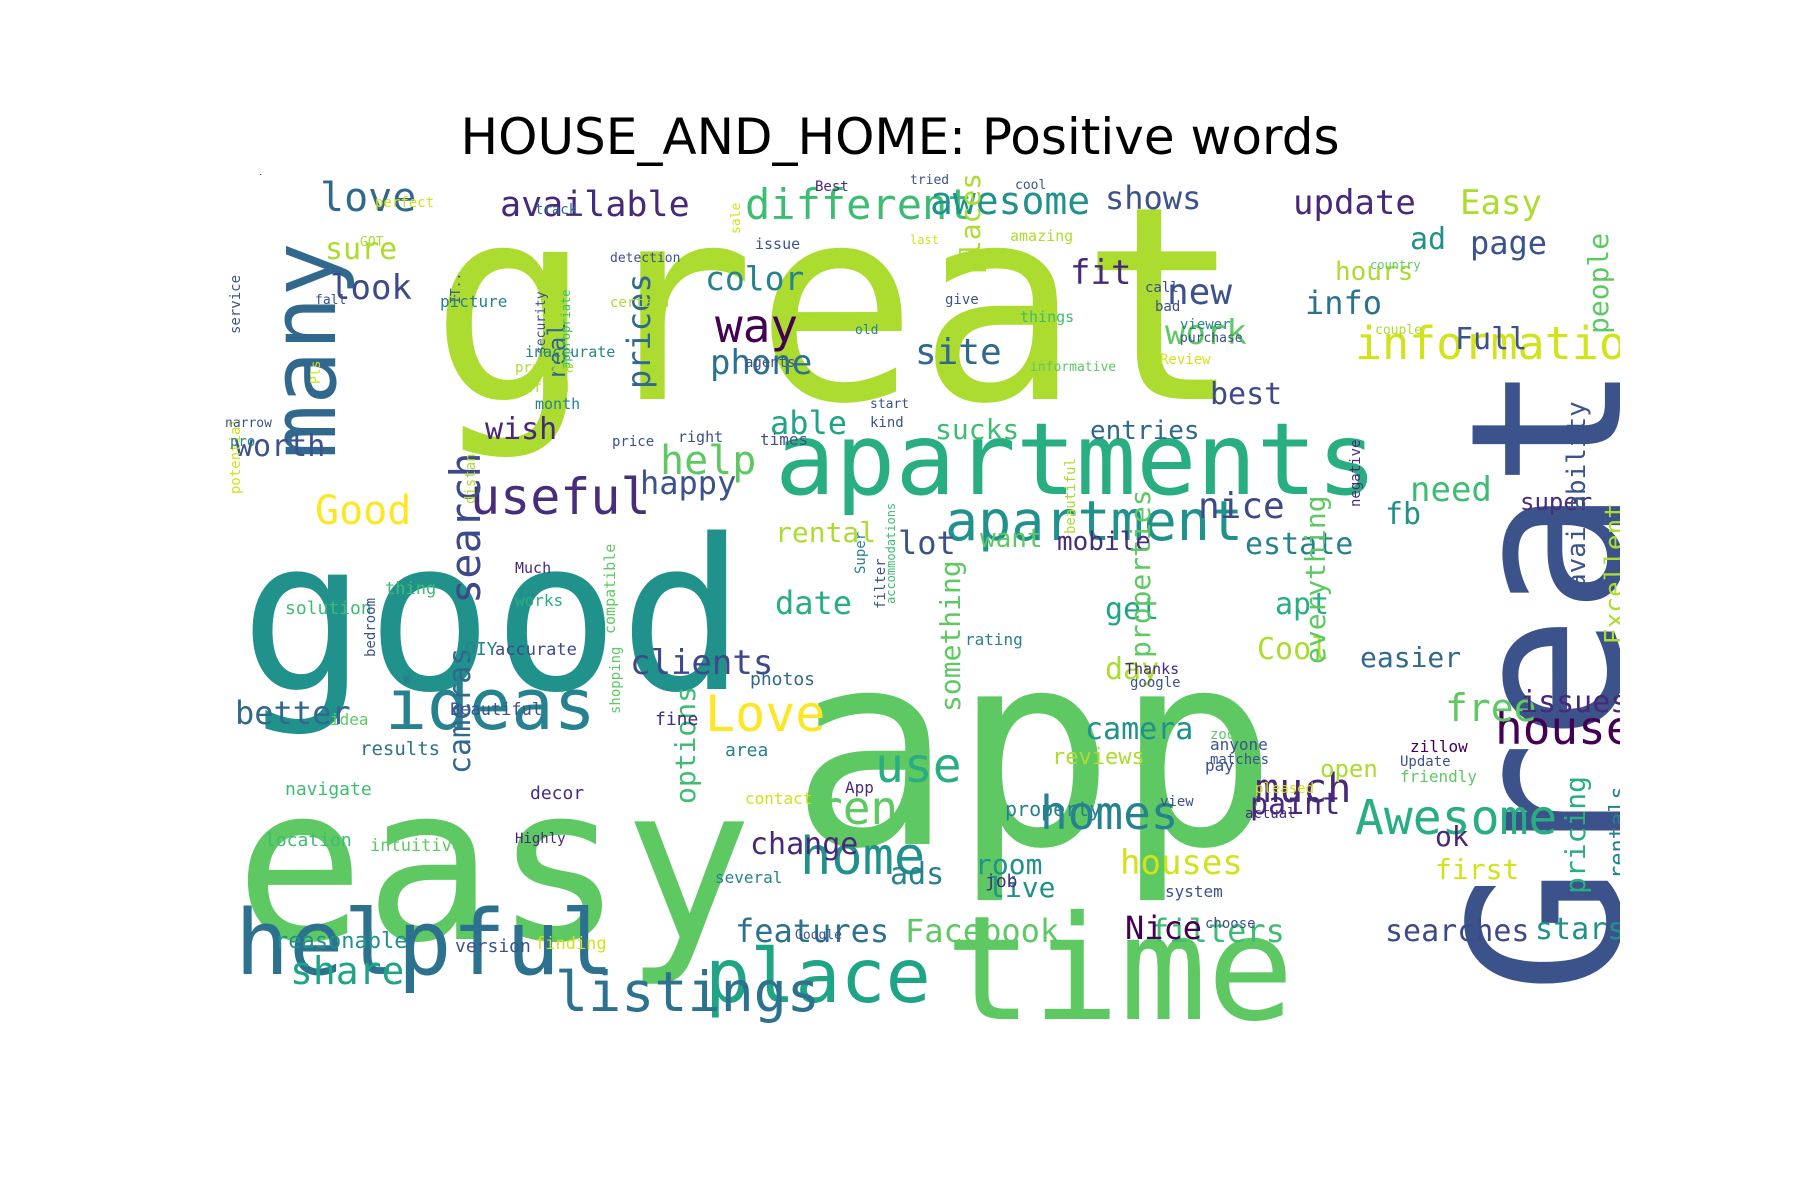 The height and width of the screenshot is (1200, 1800). What do you see at coordinates (328, 608) in the screenshot?
I see `word-solution: solution` at bounding box center [328, 608].